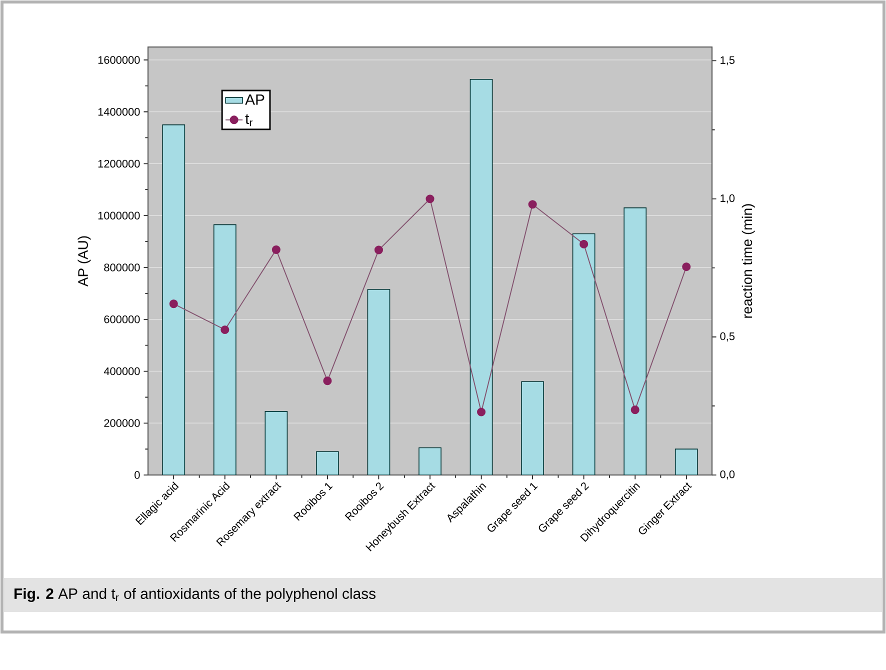  Describe the element at coordinates (727, 61) in the screenshot. I see `y2-tick-label: 1,5` at that location.